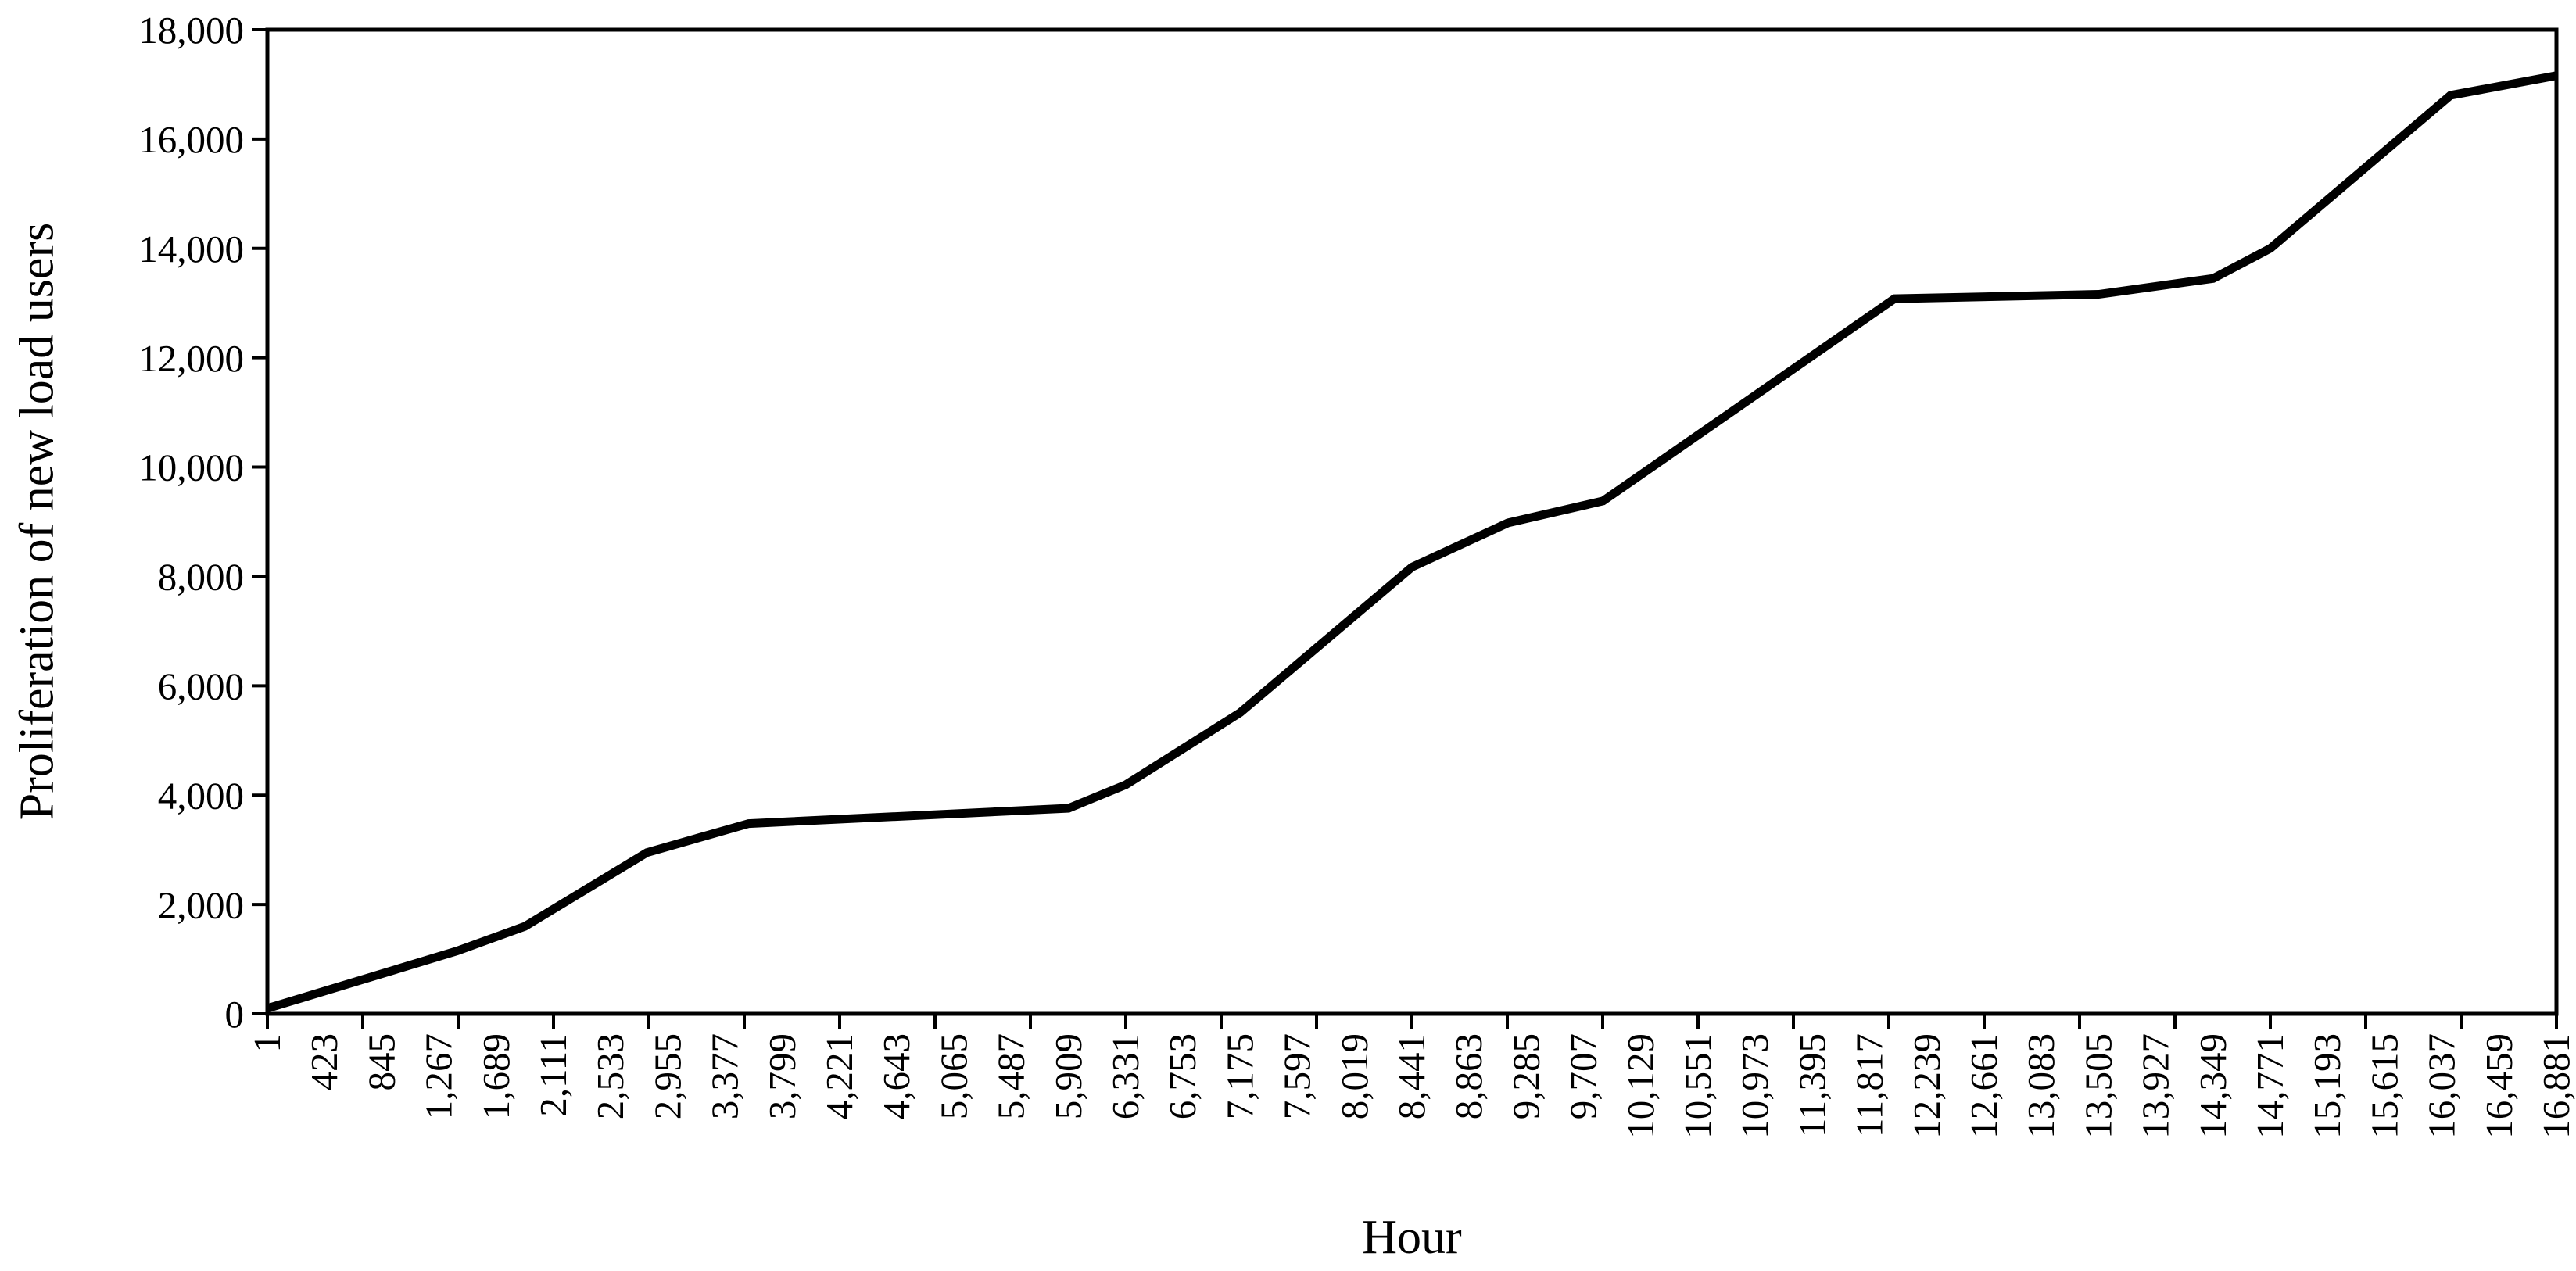 This screenshot has width=2576, height=1271. I want to click on y-axis-title: Proliferation of new load users, so click(37, 521).